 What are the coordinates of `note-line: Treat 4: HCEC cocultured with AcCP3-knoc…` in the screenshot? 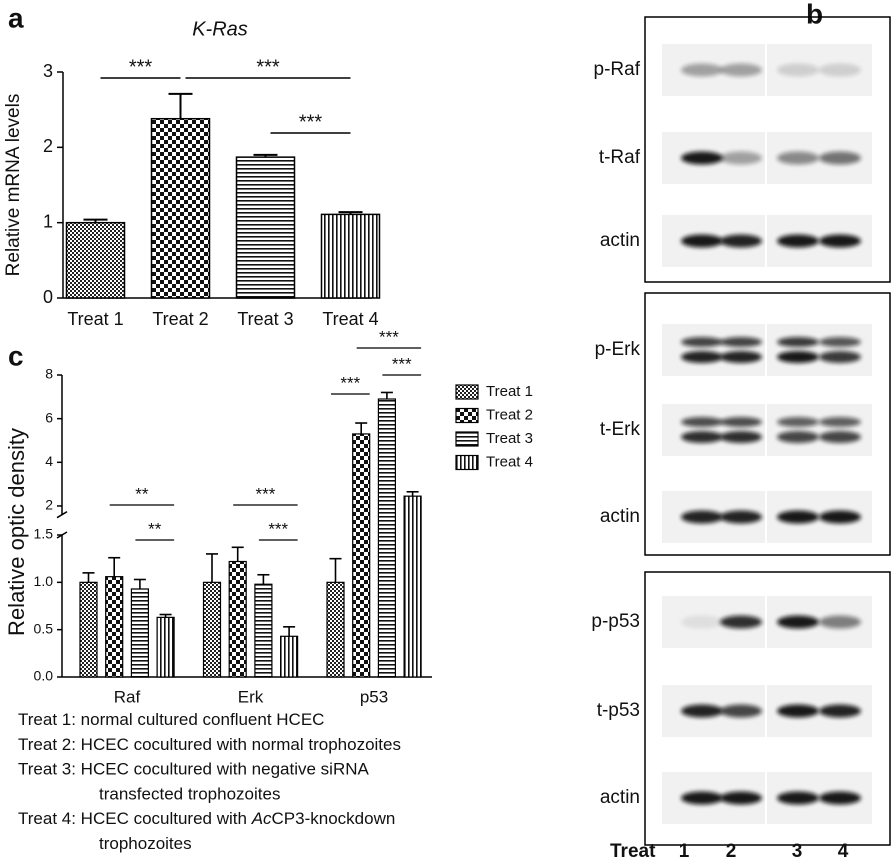 It's located at (206, 819).